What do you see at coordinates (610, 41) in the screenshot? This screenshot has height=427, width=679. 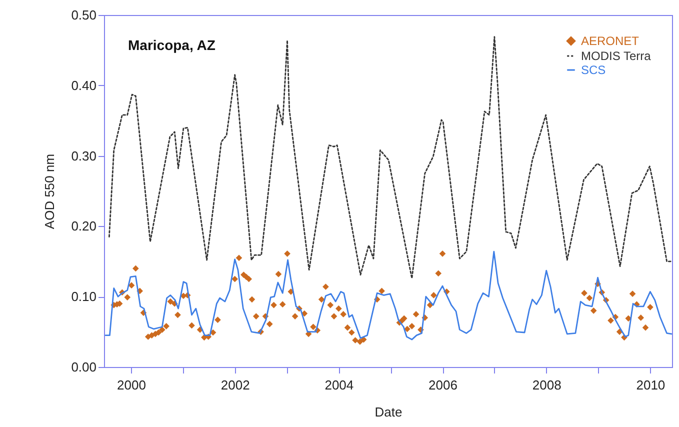 I see `legend-label: AERONET` at bounding box center [610, 41].